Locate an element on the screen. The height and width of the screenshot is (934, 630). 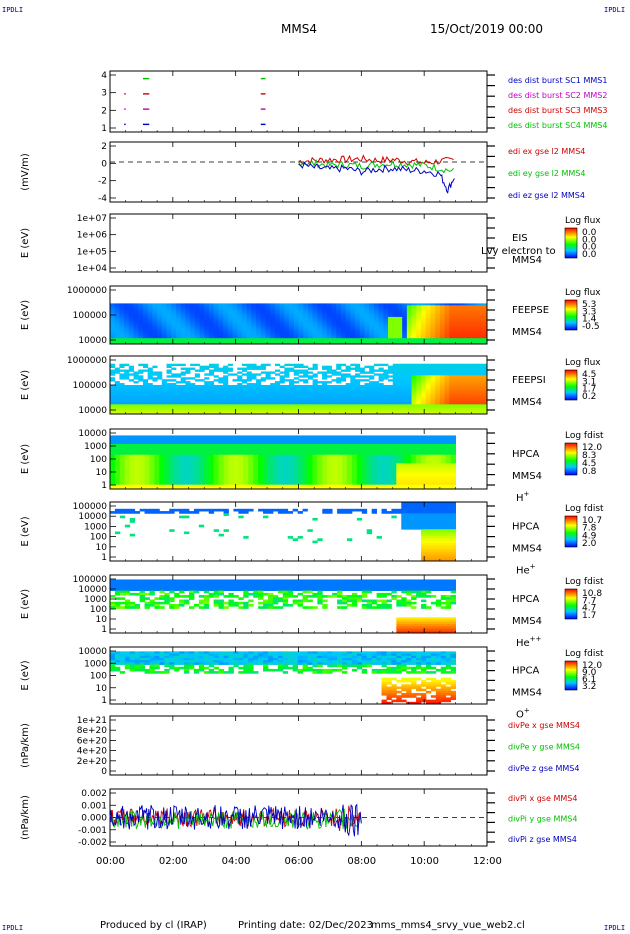
y-axis-label: E (eV) is located at coordinates (25, 243).